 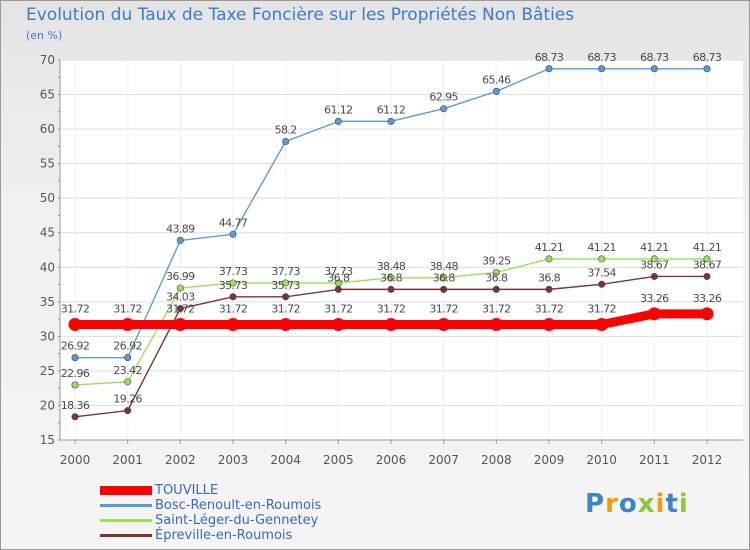 What do you see at coordinates (180, 228) in the screenshot?
I see `data-label-bosc: 43.89` at bounding box center [180, 228].